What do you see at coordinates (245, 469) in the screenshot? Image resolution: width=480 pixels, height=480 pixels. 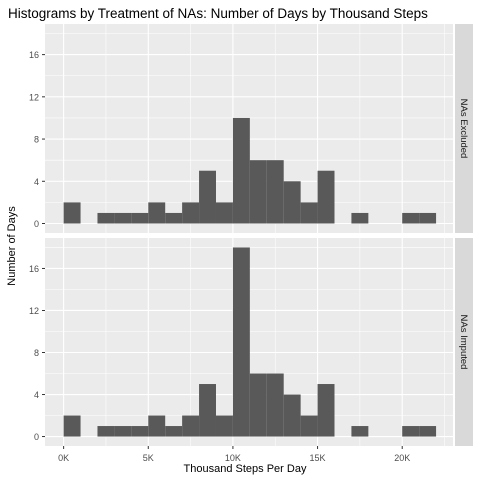 I see `x-axis-label: Thousand Steps Per Day` at bounding box center [245, 469].